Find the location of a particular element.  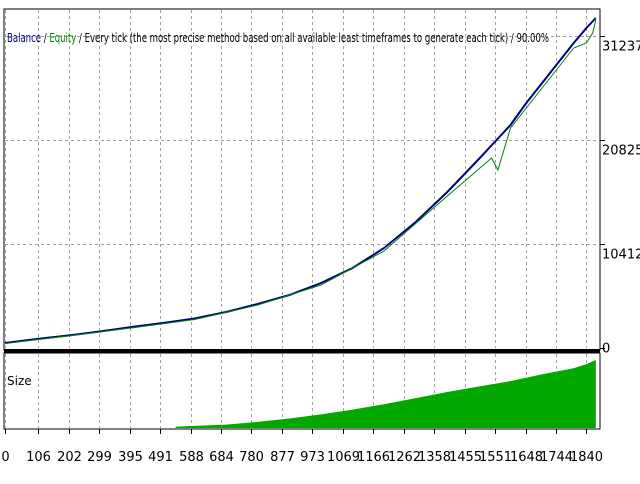

size-label: Size is located at coordinates (19, 381).